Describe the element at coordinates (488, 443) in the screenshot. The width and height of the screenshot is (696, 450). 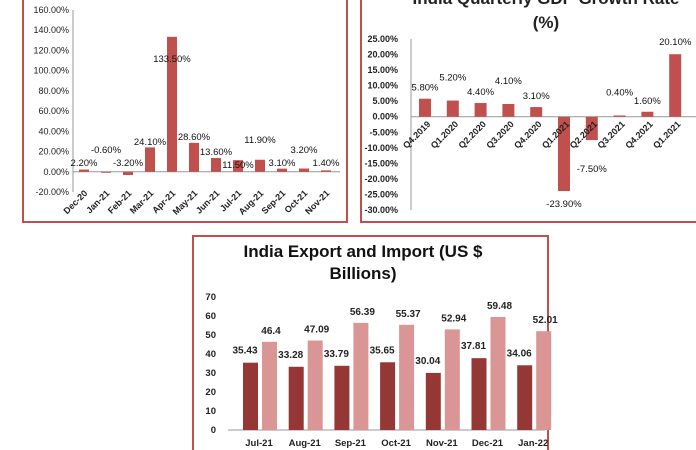
I see `chart3-x-tick: Dec-21` at that location.